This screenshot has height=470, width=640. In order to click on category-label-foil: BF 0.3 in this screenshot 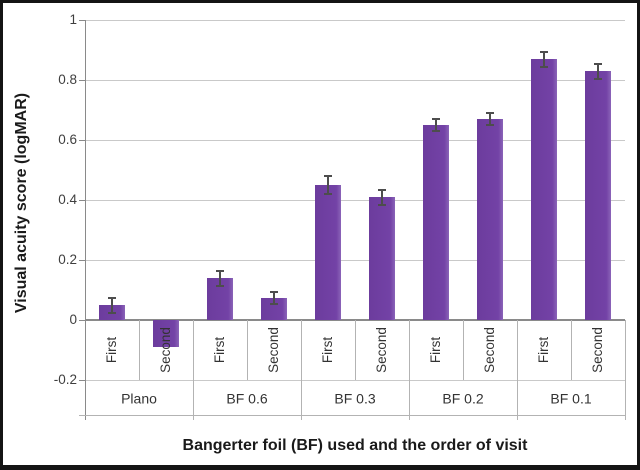, I will do `click(355, 398)`.